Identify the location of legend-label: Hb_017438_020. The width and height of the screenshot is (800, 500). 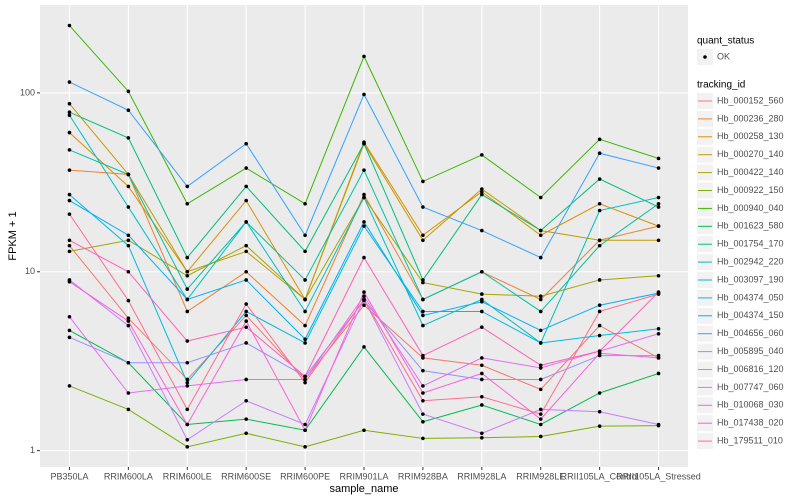
(750, 423).